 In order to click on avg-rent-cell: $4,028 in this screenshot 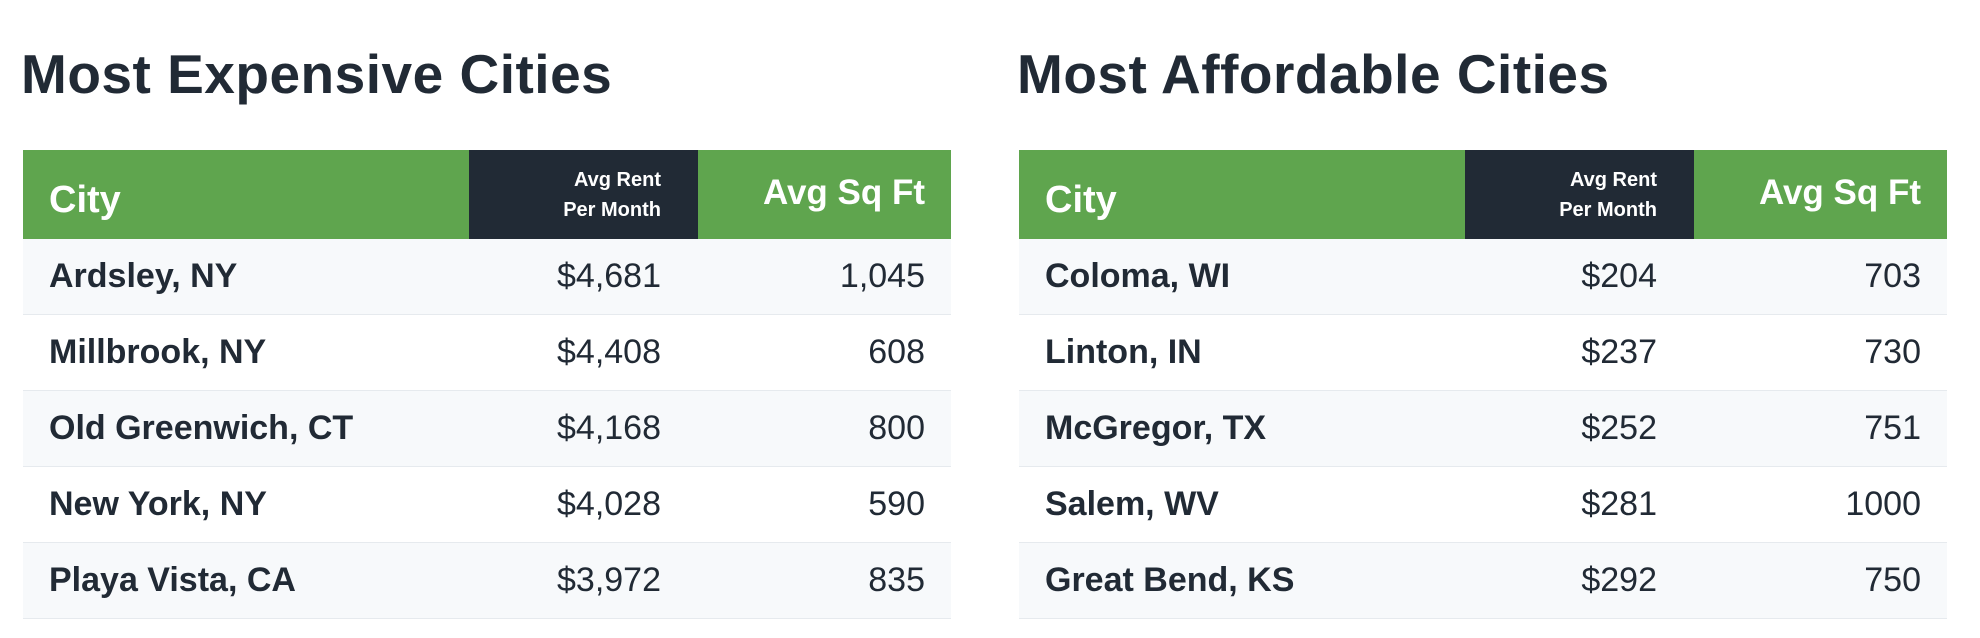, I will do `click(583, 504)`.